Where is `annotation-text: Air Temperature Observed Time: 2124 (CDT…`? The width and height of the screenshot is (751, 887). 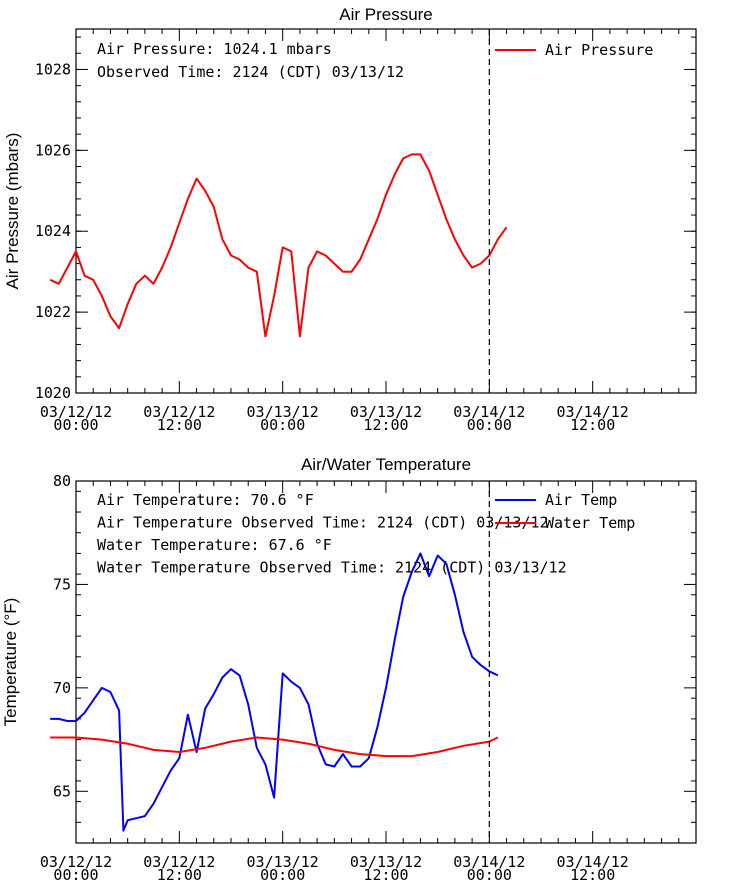
annotation-text: Air Temperature Observed Time: 2124 (CDT… is located at coordinates (323, 523).